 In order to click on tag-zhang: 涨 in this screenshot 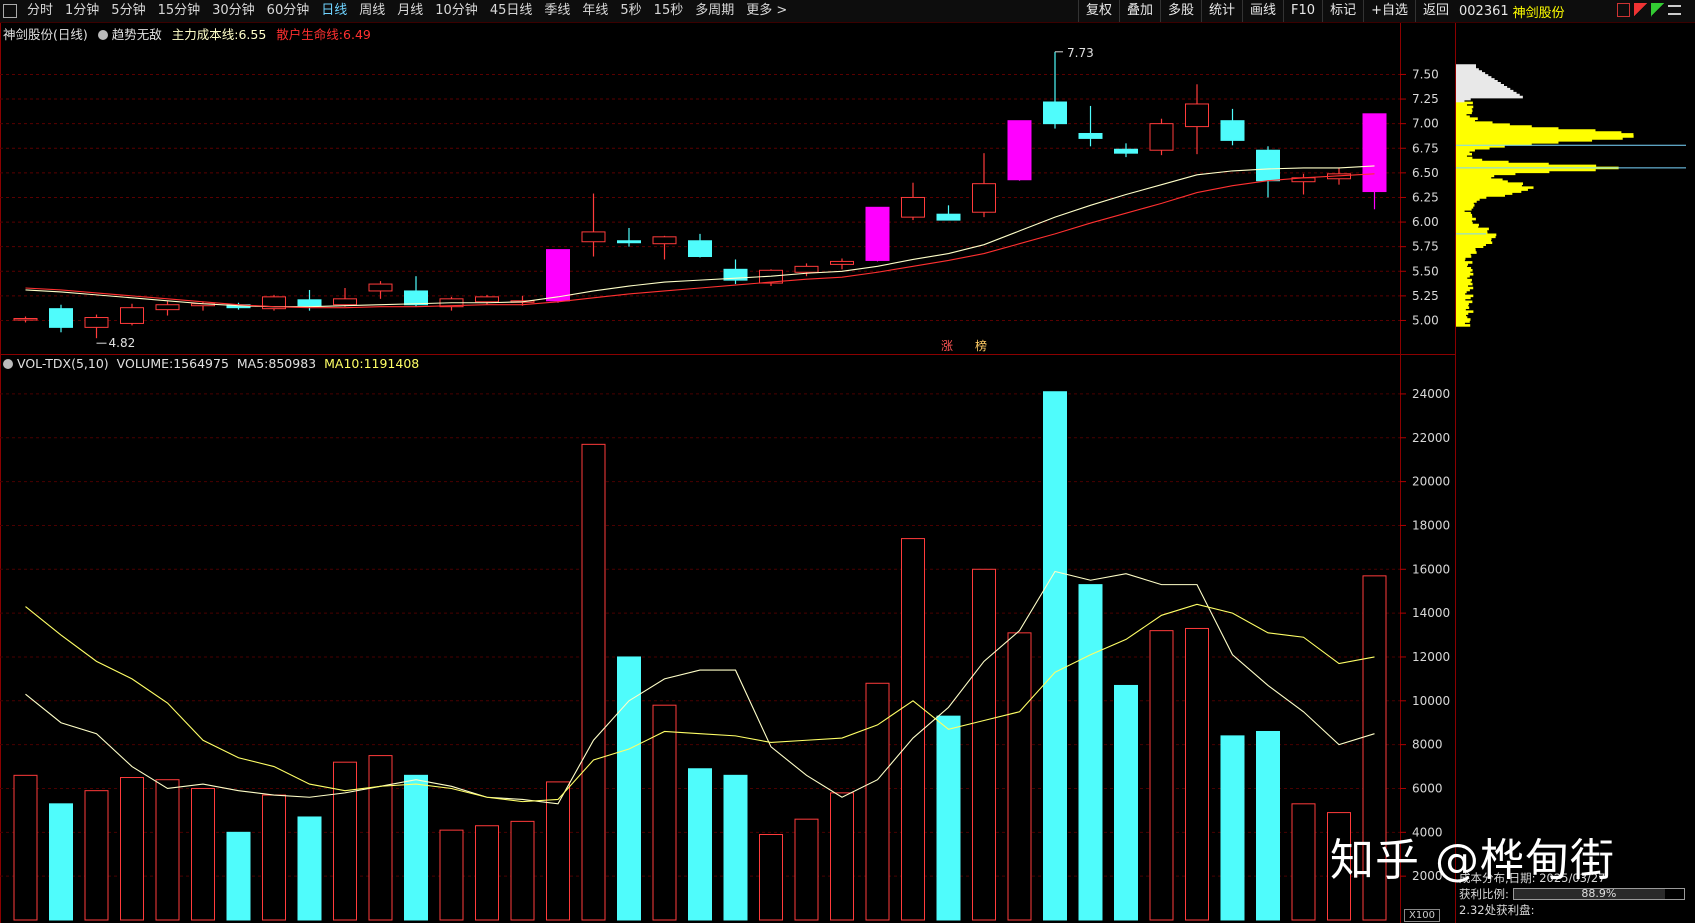, I will do `click(947, 345)`.